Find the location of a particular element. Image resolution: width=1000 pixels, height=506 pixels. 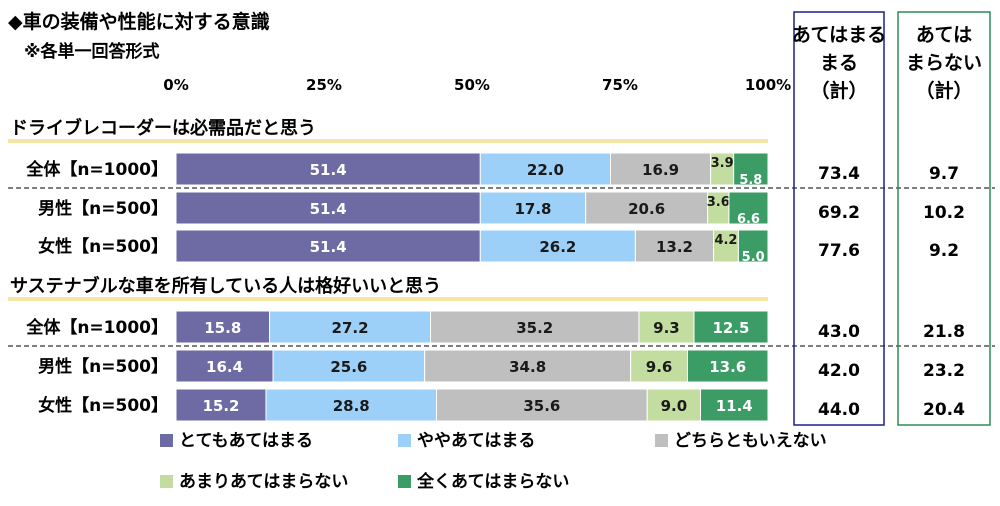

bar-value-label: 9.0 is located at coordinates (674, 406).